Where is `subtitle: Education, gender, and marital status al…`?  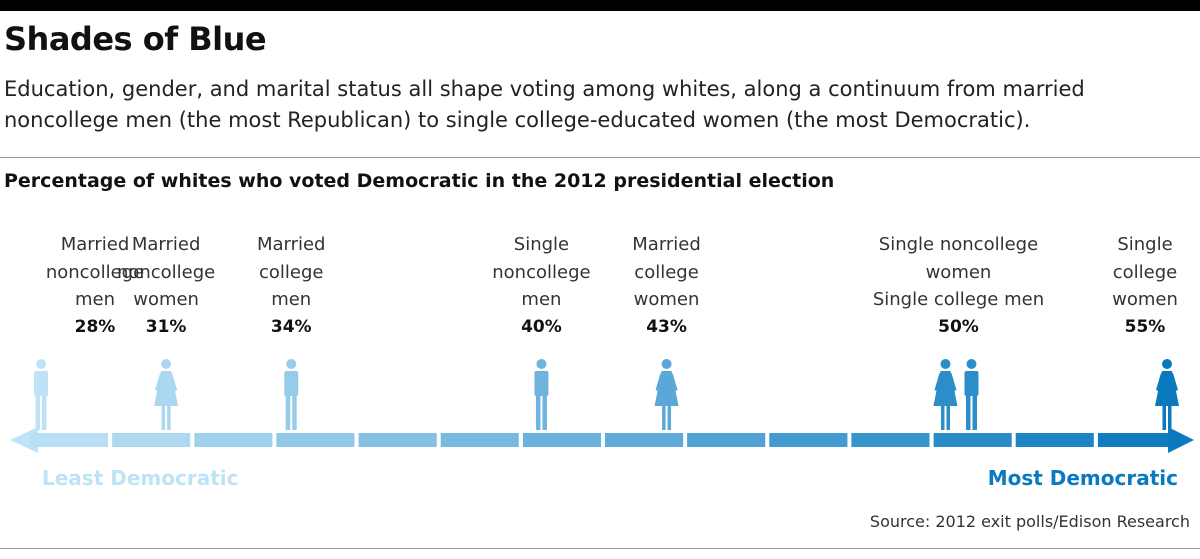
subtitle: Education, gender, and marital status al… is located at coordinates (544, 104).